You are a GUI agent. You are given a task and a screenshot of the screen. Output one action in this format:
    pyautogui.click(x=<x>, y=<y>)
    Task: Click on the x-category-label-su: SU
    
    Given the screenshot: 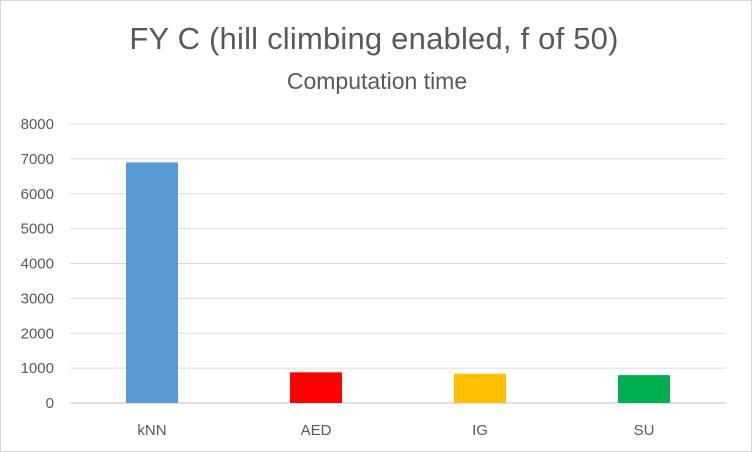 What is the action you would take?
    pyautogui.click(x=644, y=430)
    